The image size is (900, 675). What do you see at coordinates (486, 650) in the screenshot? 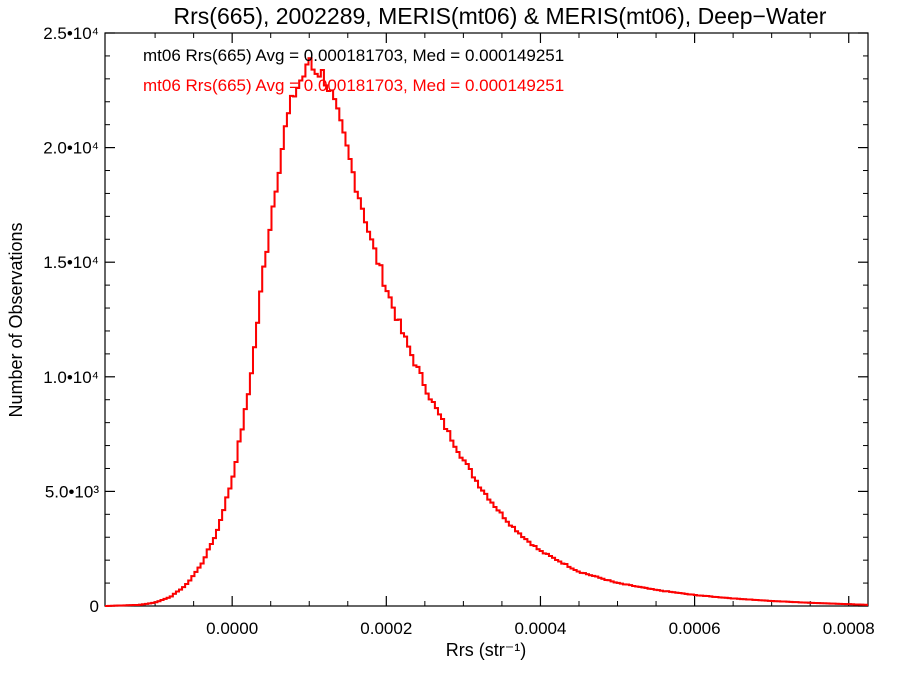
I see `x-axis-label: Rrs (str⁻¹)` at bounding box center [486, 650].